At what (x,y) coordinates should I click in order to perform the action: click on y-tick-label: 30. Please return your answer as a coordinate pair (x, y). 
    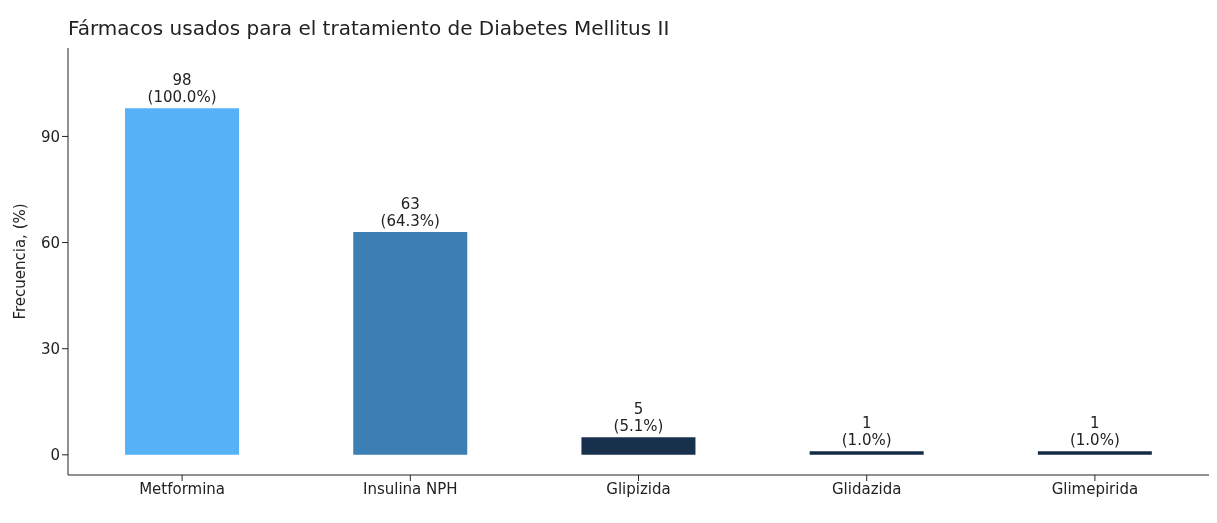
    Looking at the image, I should click on (50, 349).